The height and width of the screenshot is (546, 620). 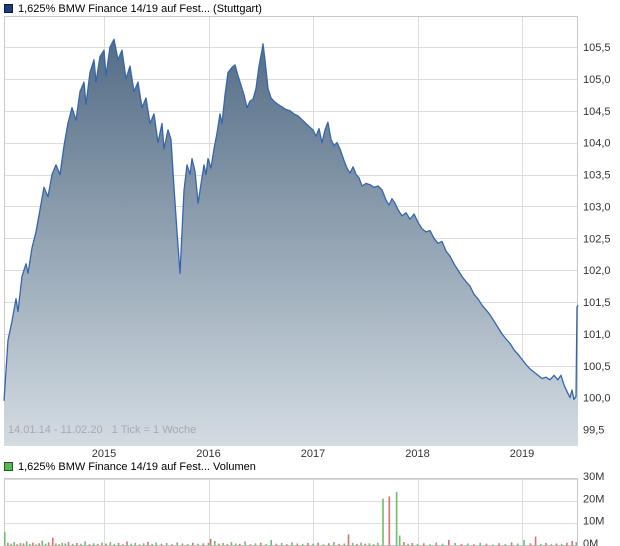 What do you see at coordinates (597, 335) in the screenshot?
I see `svg-text: 101,0` at bounding box center [597, 335].